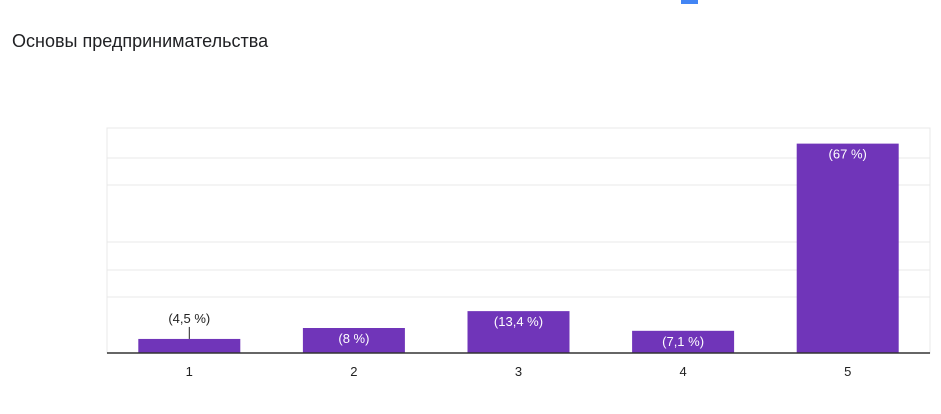  Describe the element at coordinates (353, 371) in the screenshot. I see `x-tick-label-2: 2` at that location.